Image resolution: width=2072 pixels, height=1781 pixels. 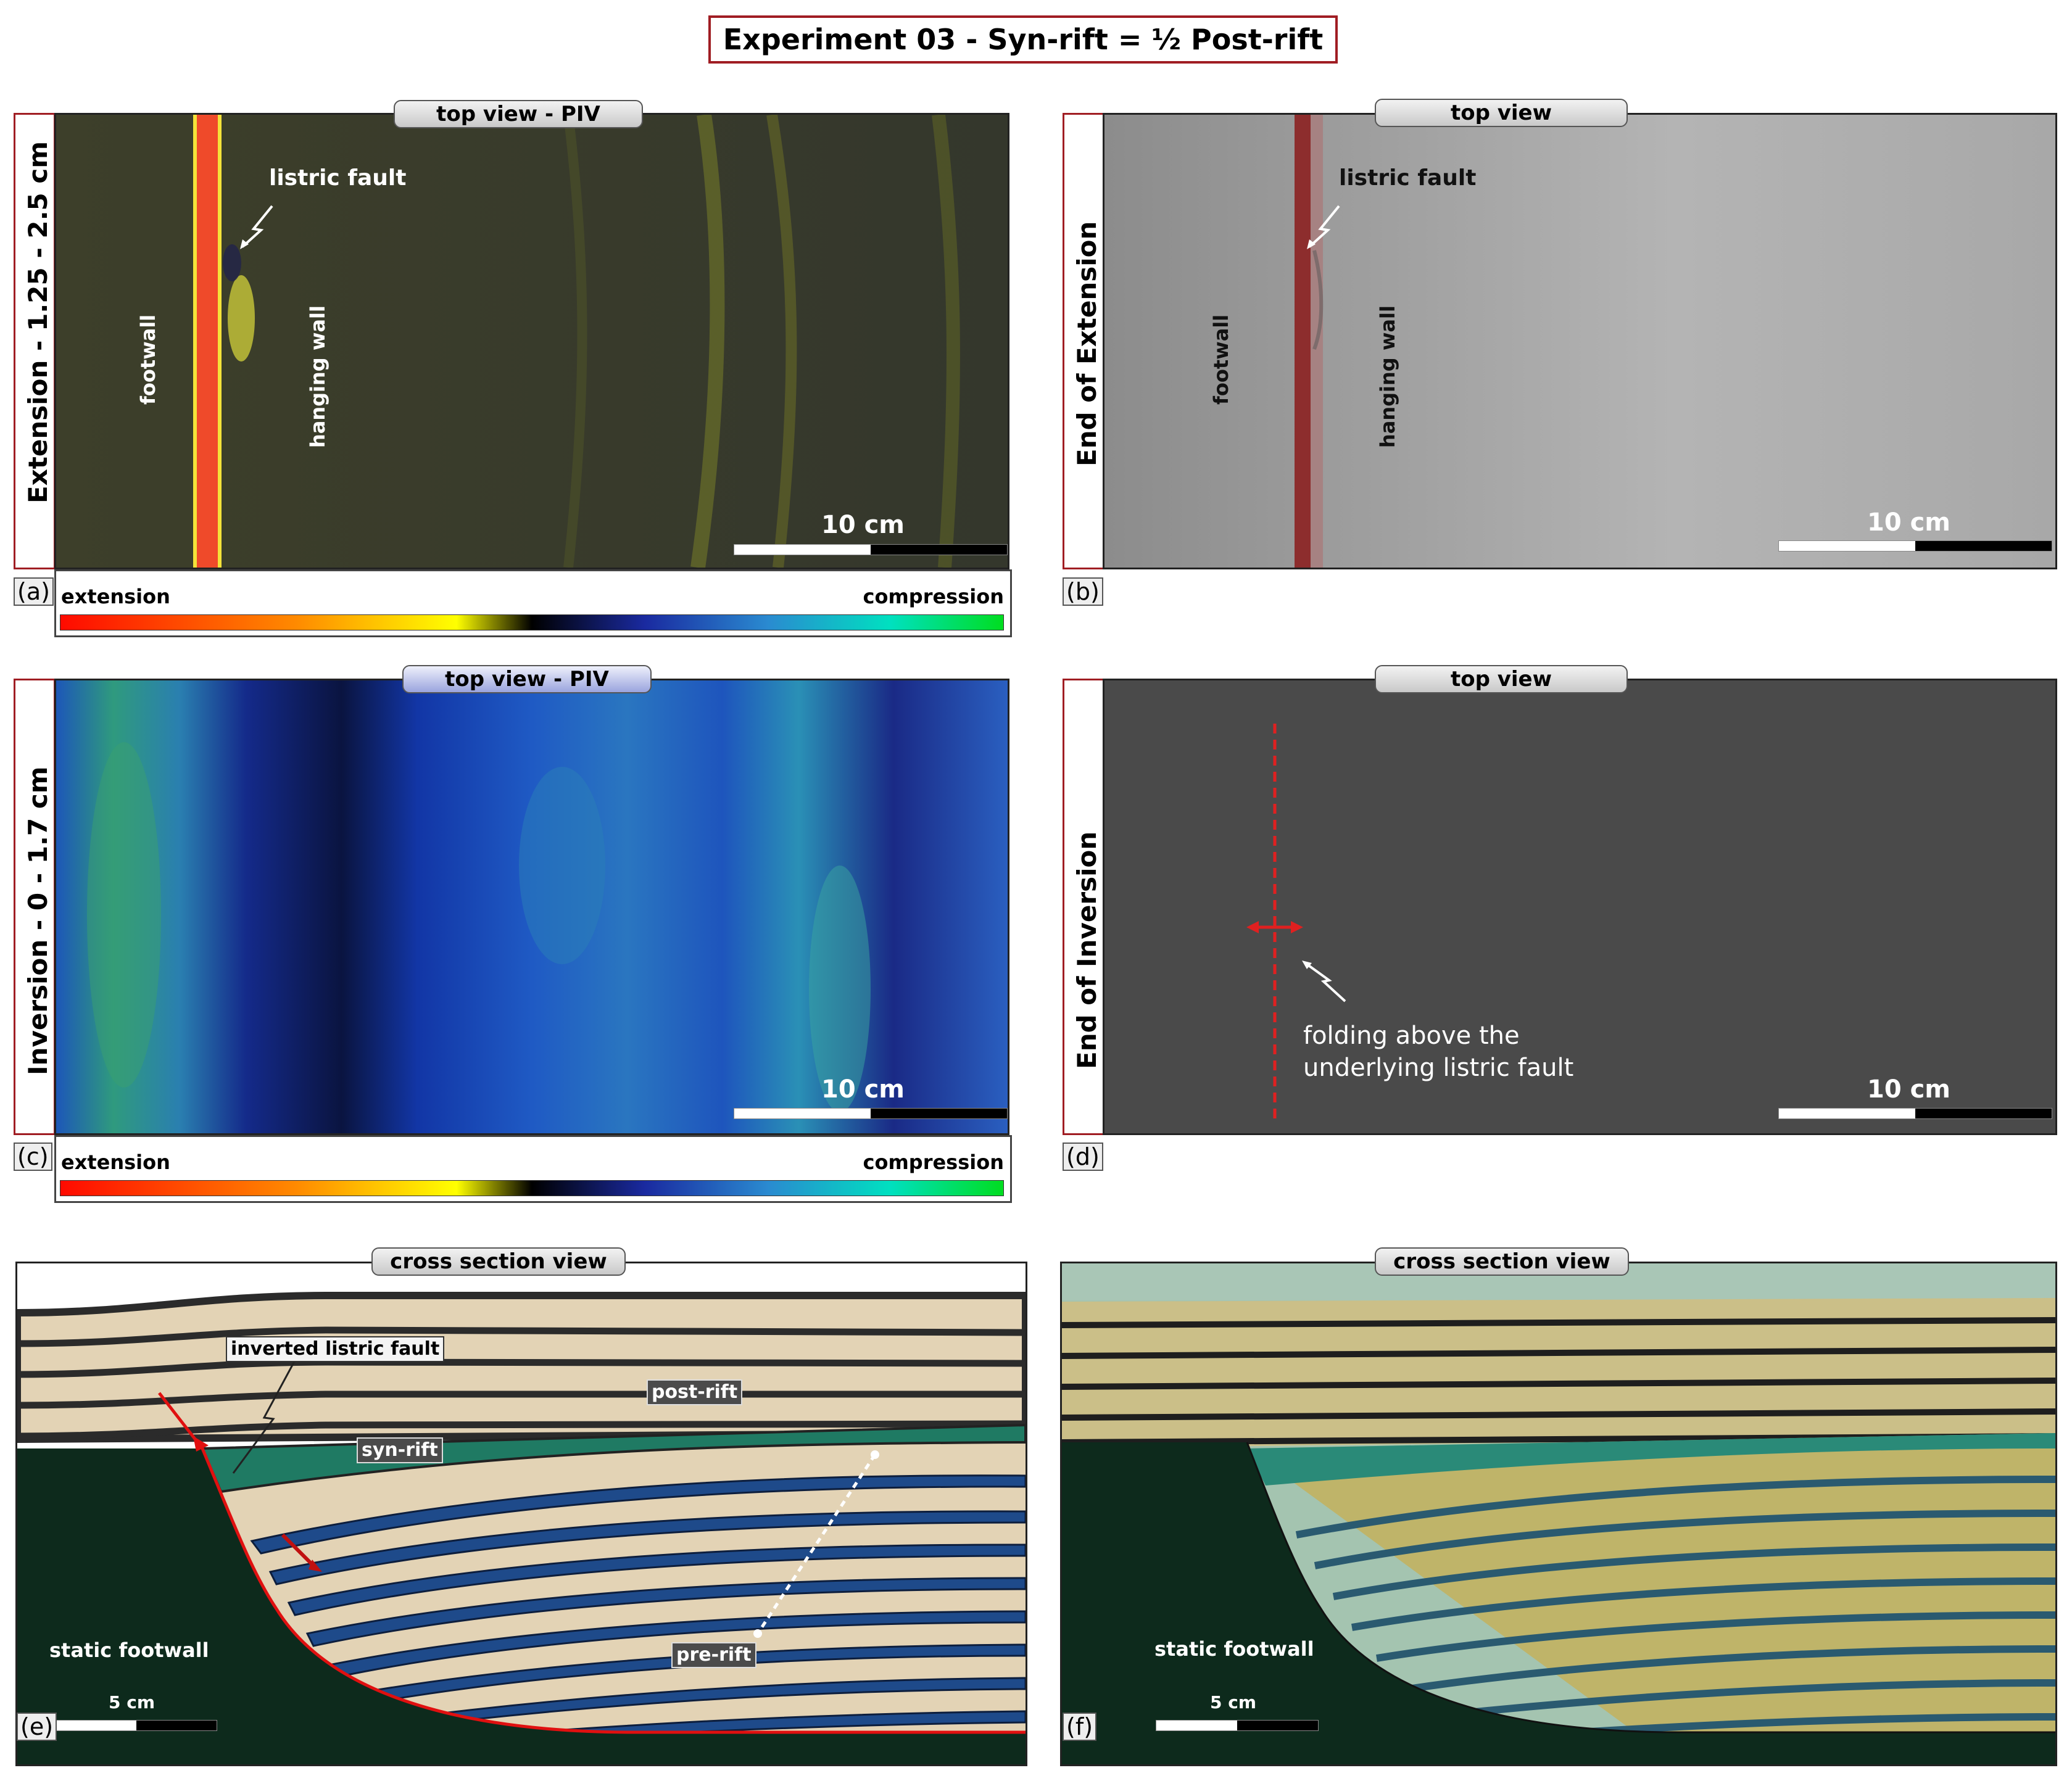 What do you see at coordinates (1324, 981) in the screenshot?
I see `panel-d-arrow-icon` at bounding box center [1324, 981].